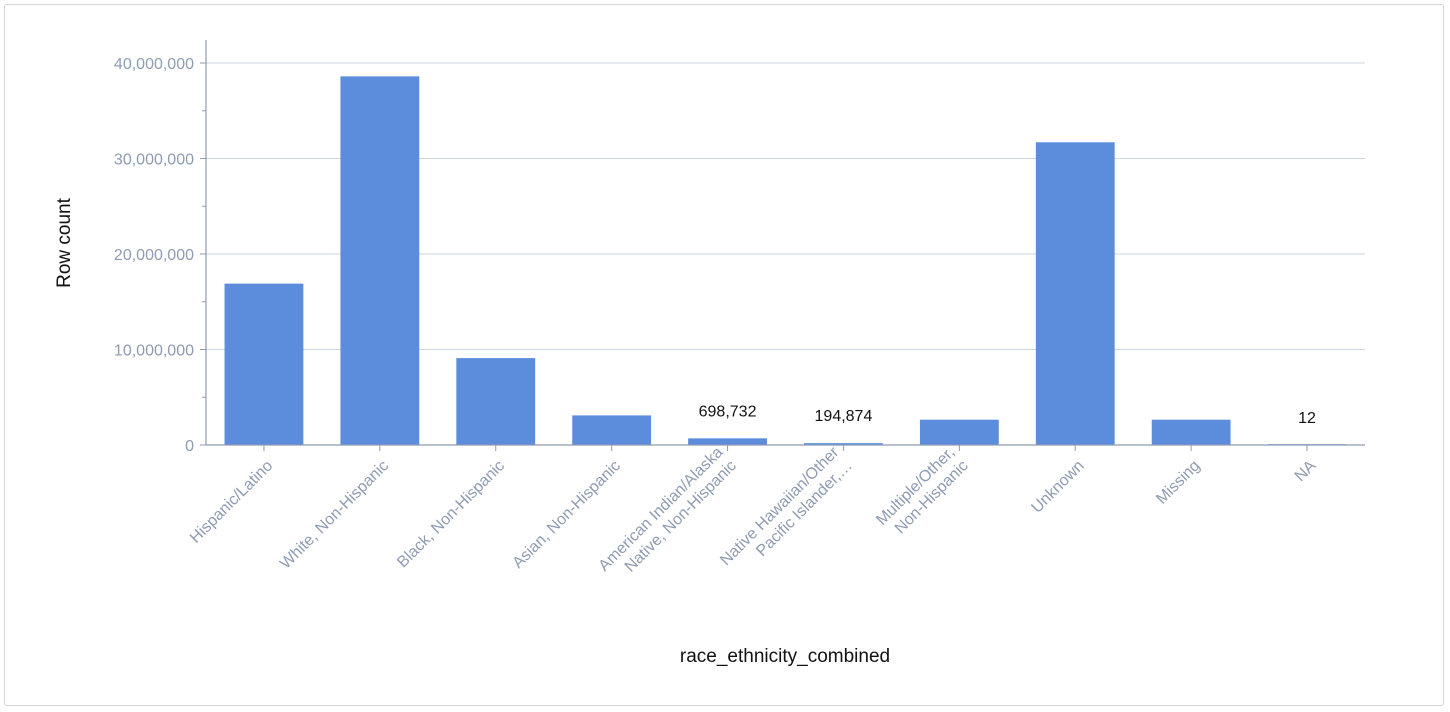 This screenshot has width=1450, height=712. I want to click on y-tick-label: 30,000,000, so click(154, 160).